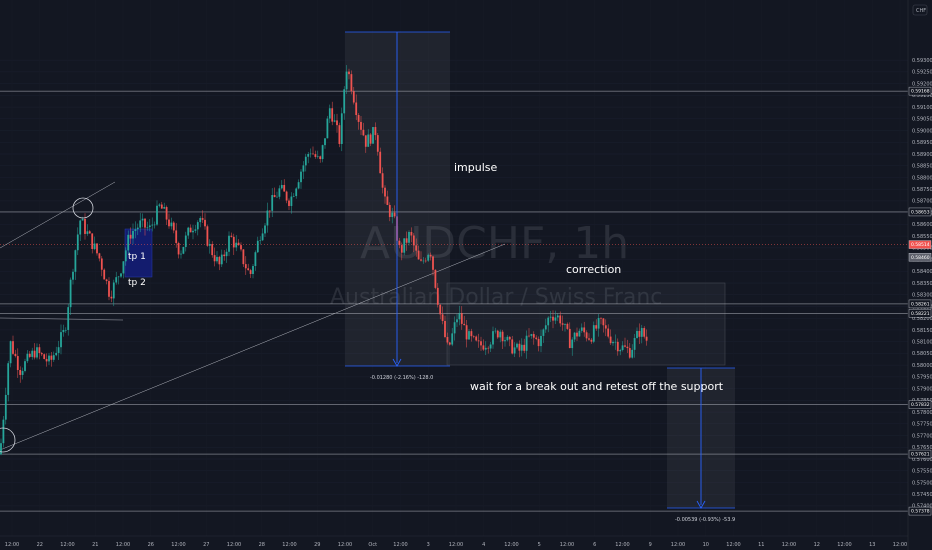 This screenshot has height=550, width=932. What do you see at coordinates (586, 324) in the screenshot?
I see `correction-range-box` at bounding box center [586, 324].